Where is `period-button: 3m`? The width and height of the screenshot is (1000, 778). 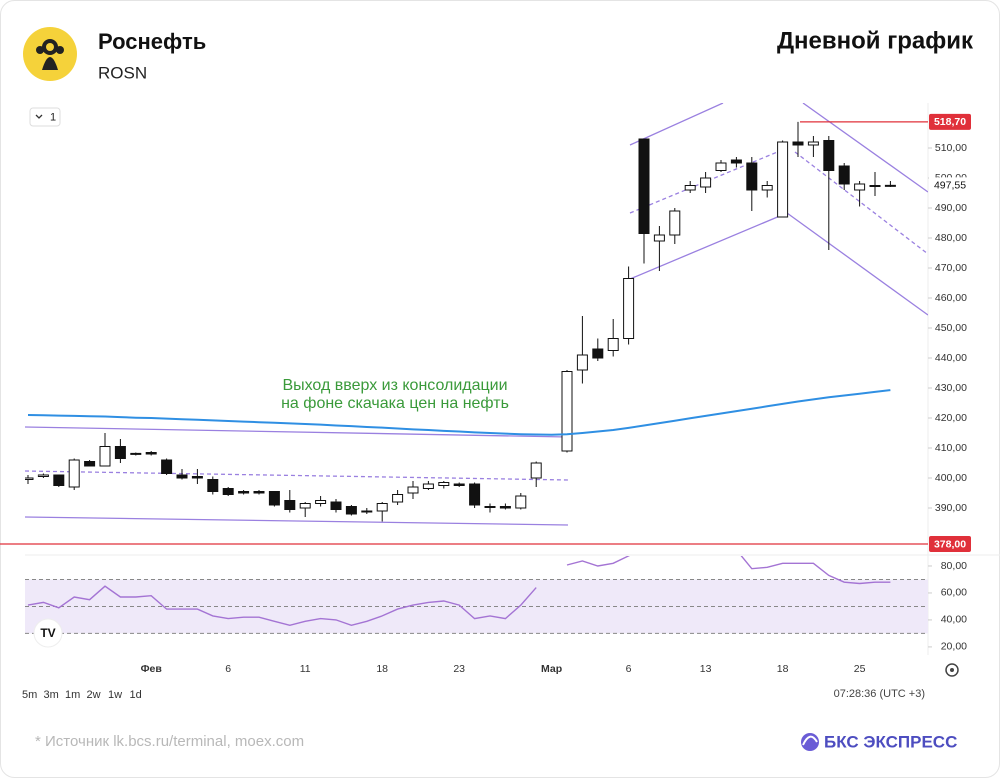
period-button: 3m is located at coordinates (51, 695).